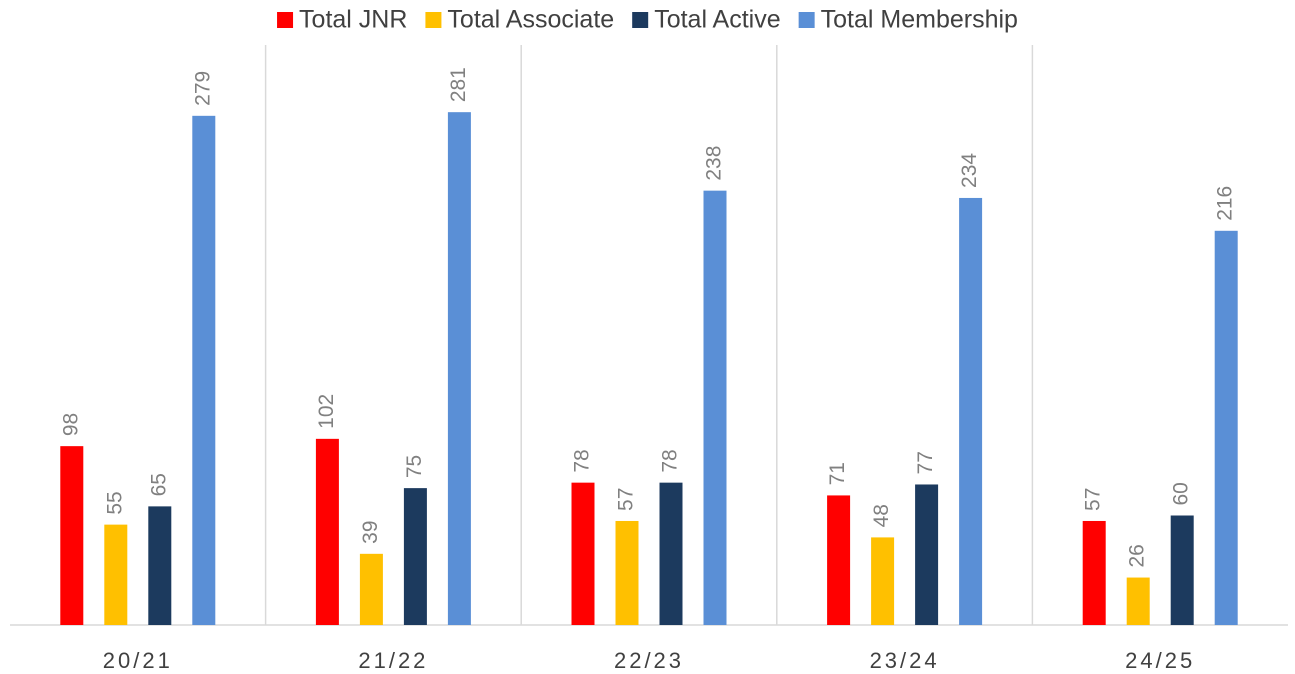 This screenshot has width=1295, height=674. What do you see at coordinates (649, 660) in the screenshot?
I see `x-tick-label: 22/23` at bounding box center [649, 660].